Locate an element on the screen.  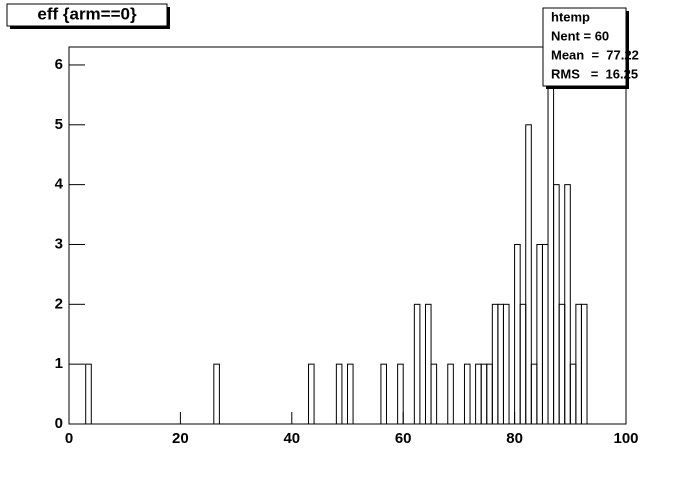
x-tick-label: 100 is located at coordinates (625, 438).